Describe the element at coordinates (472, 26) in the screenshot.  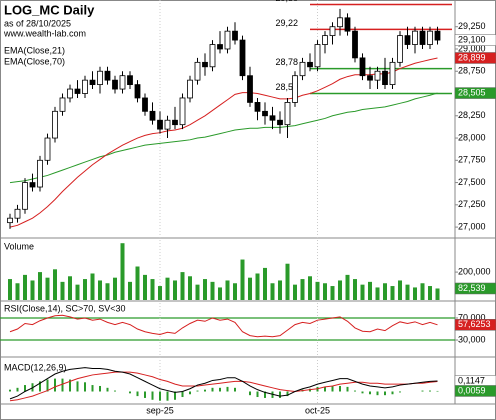
I see `y-tick-label: 29,250` at that location.